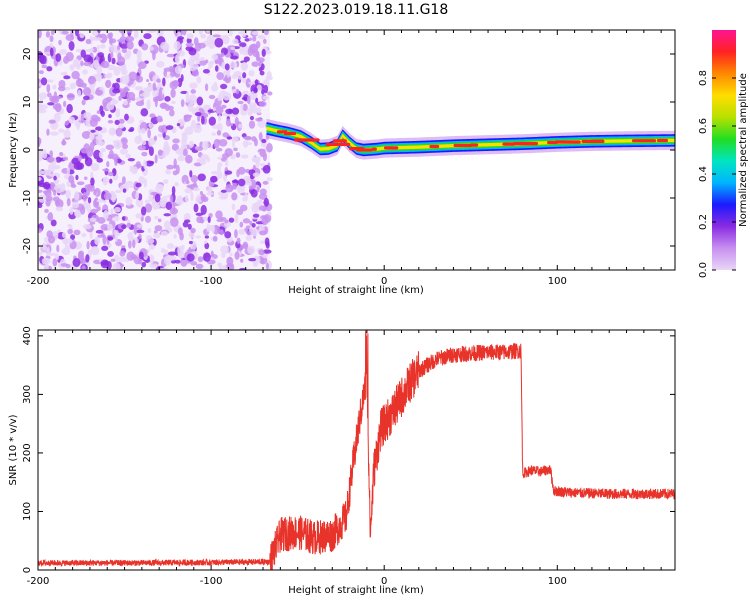  What do you see at coordinates (27, 246) in the screenshot?
I see `spectrogram-y-tick-label: -20` at bounding box center [27, 246].